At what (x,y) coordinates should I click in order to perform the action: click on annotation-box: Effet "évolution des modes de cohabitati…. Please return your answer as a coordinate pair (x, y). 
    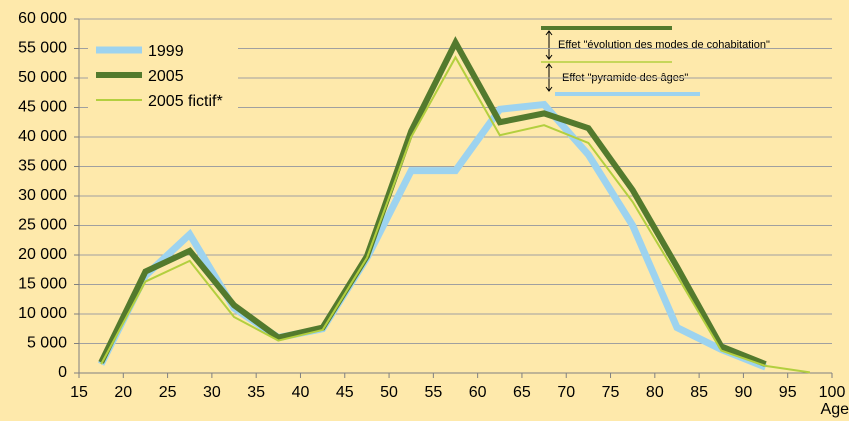
    Looking at the image, I should click on (685, 61).